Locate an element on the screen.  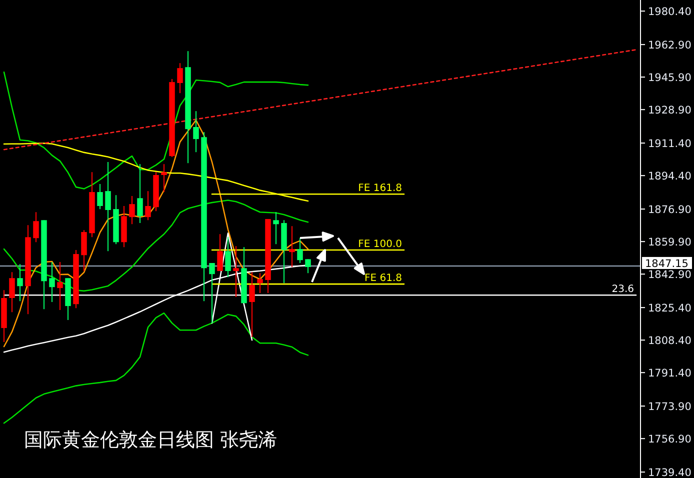
series-label: FE 61.8 is located at coordinates (383, 278).